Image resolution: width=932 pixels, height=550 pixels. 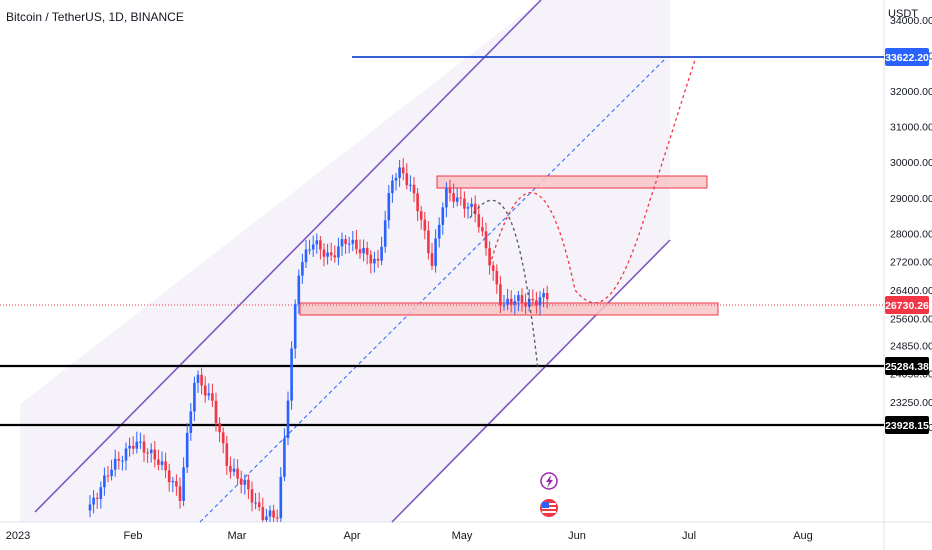 I want to click on price-tag: 33622.20, so click(x=907, y=57).